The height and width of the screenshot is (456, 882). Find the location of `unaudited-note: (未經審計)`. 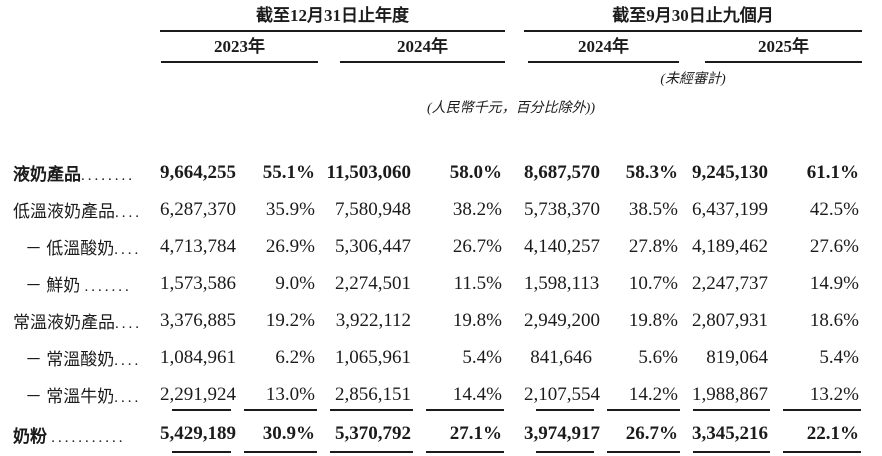

unaudited-note: (未經審計) is located at coordinates (693, 79).